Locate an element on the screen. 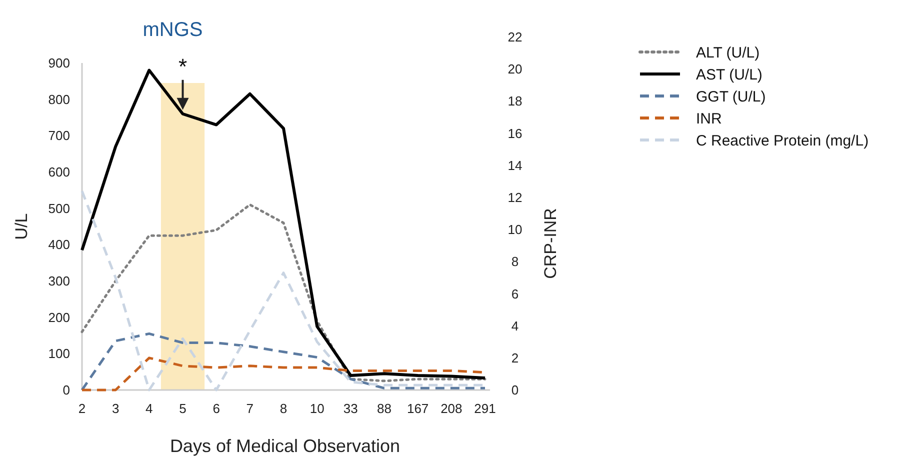  x-tick-label: 8 is located at coordinates (284, 408).